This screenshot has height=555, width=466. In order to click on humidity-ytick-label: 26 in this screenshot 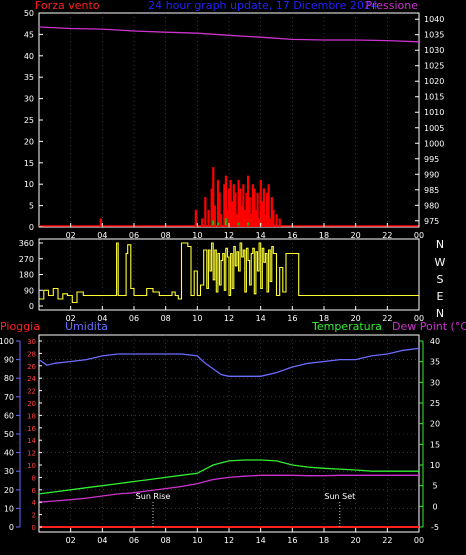, I will do `click(31, 367)`.